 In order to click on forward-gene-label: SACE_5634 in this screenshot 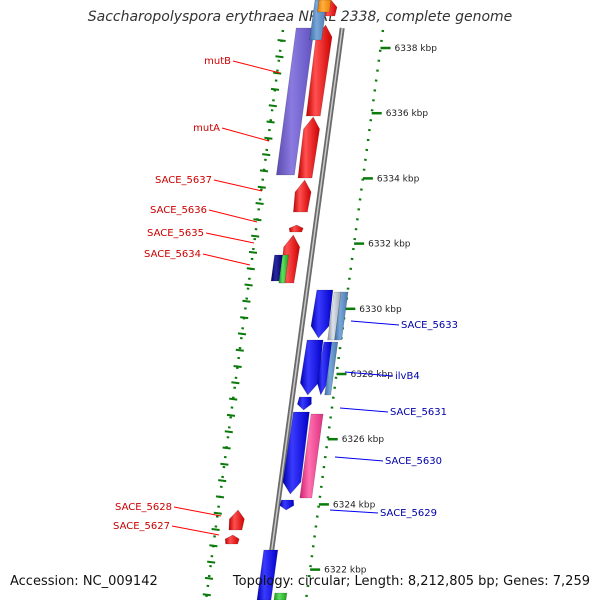, I will do `click(172, 254)`.